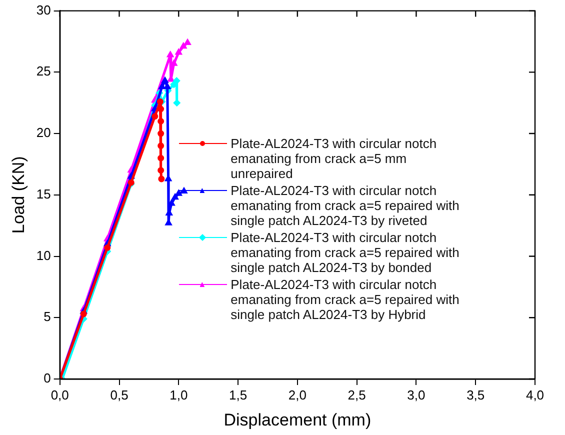  Describe the element at coordinates (345, 252) in the screenshot. I see `legend-label: Plate-AL2024-T3 with circular notch emanating from crack a=5 repaired with single patch AL2024-T3 by bonded` at that location.